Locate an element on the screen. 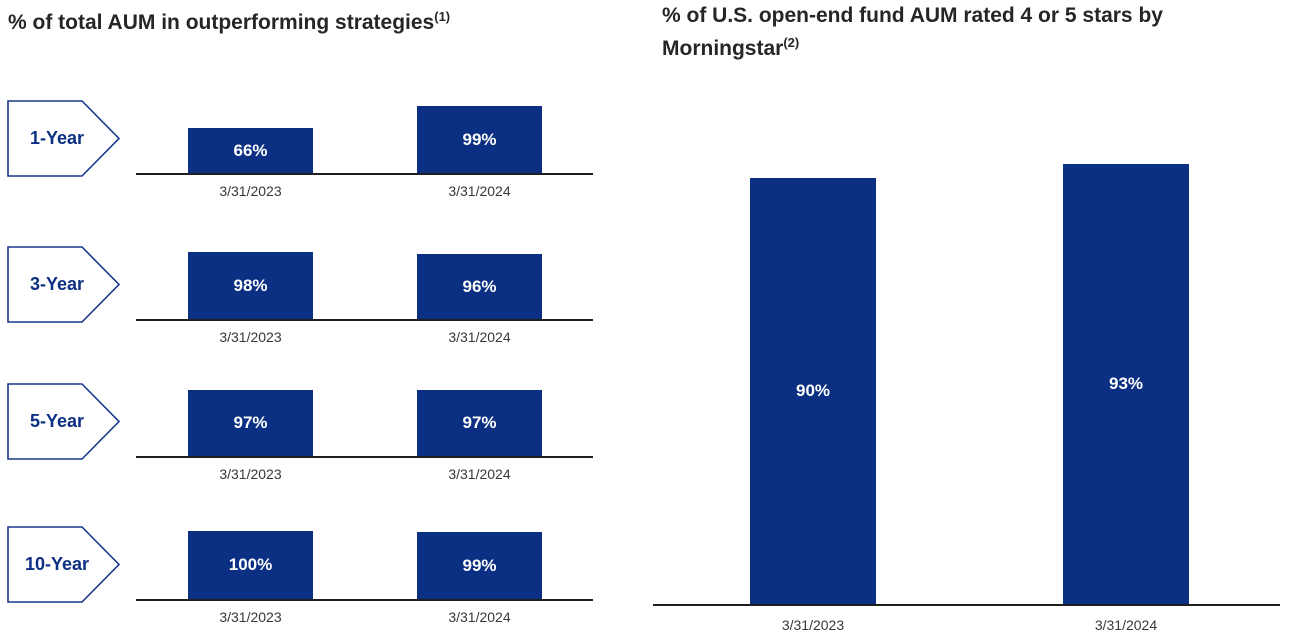  bar-value-label: 98% is located at coordinates (250, 285).